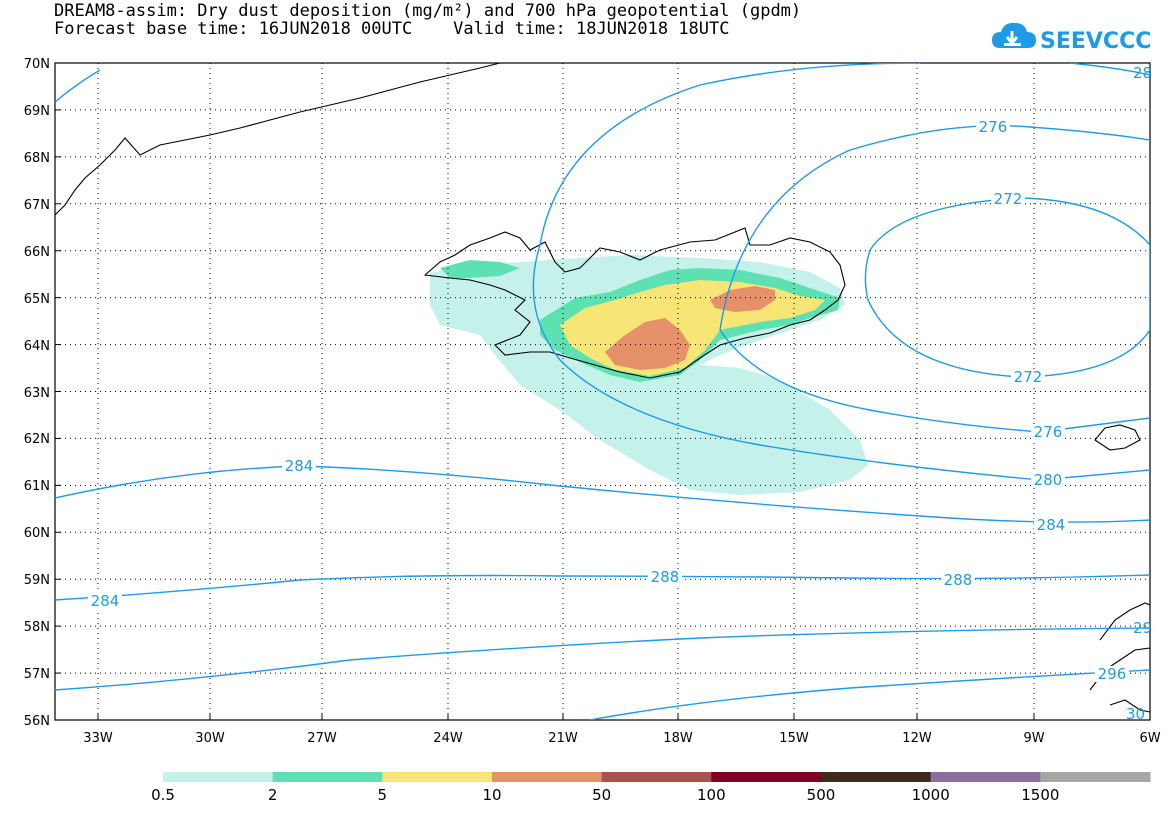  Describe the element at coordinates (37, 627) in the screenshot. I see `lat-label: 58N` at that location.